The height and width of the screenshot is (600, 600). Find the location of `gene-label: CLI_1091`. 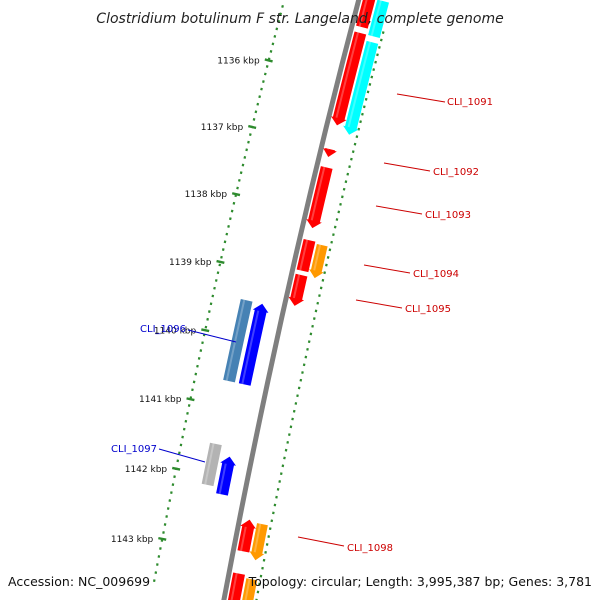

gene-label: CLI_1091 is located at coordinates (470, 102).